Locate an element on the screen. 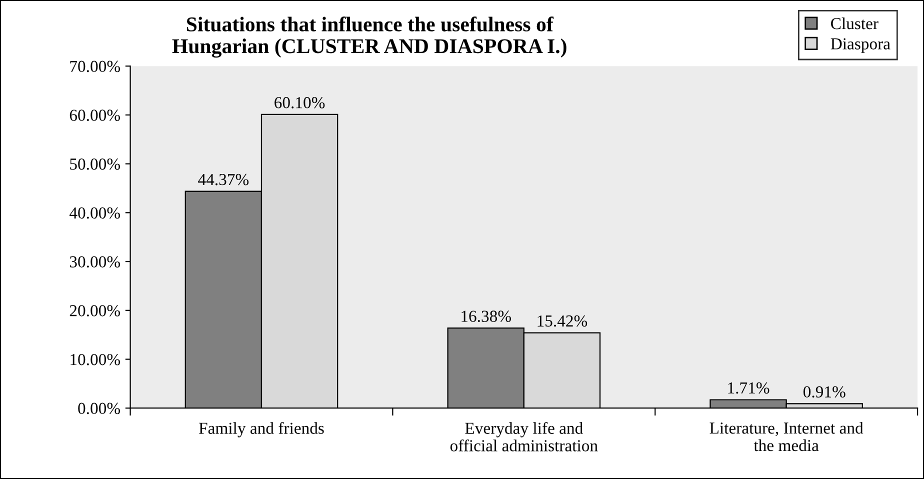 This screenshot has height=479, width=924. data-label: 16.38% is located at coordinates (486, 316).